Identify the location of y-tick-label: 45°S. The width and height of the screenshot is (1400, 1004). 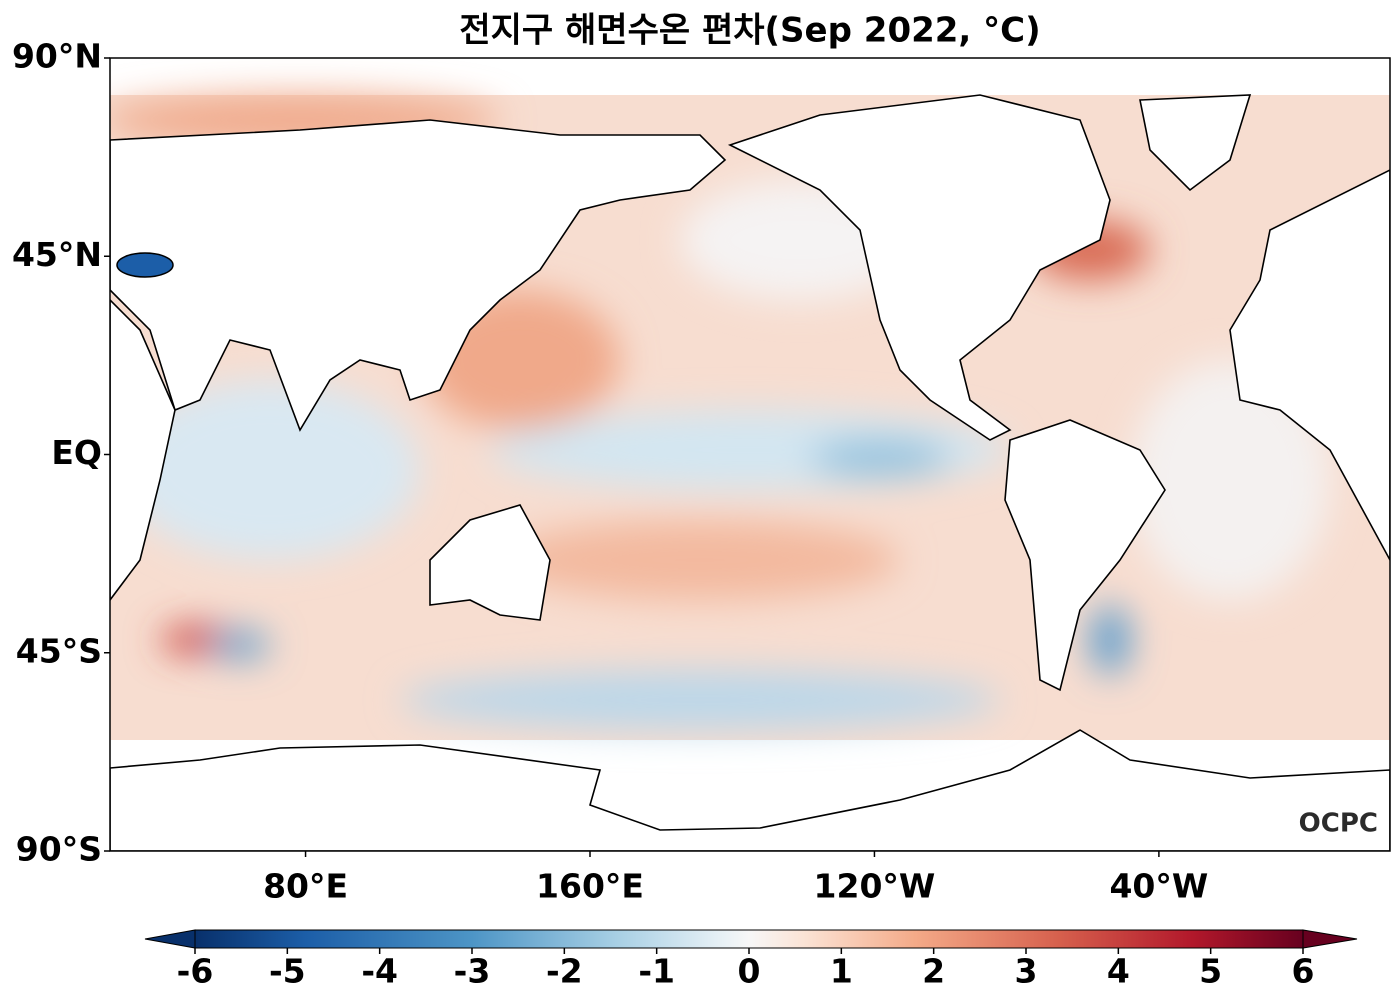
(59, 650).